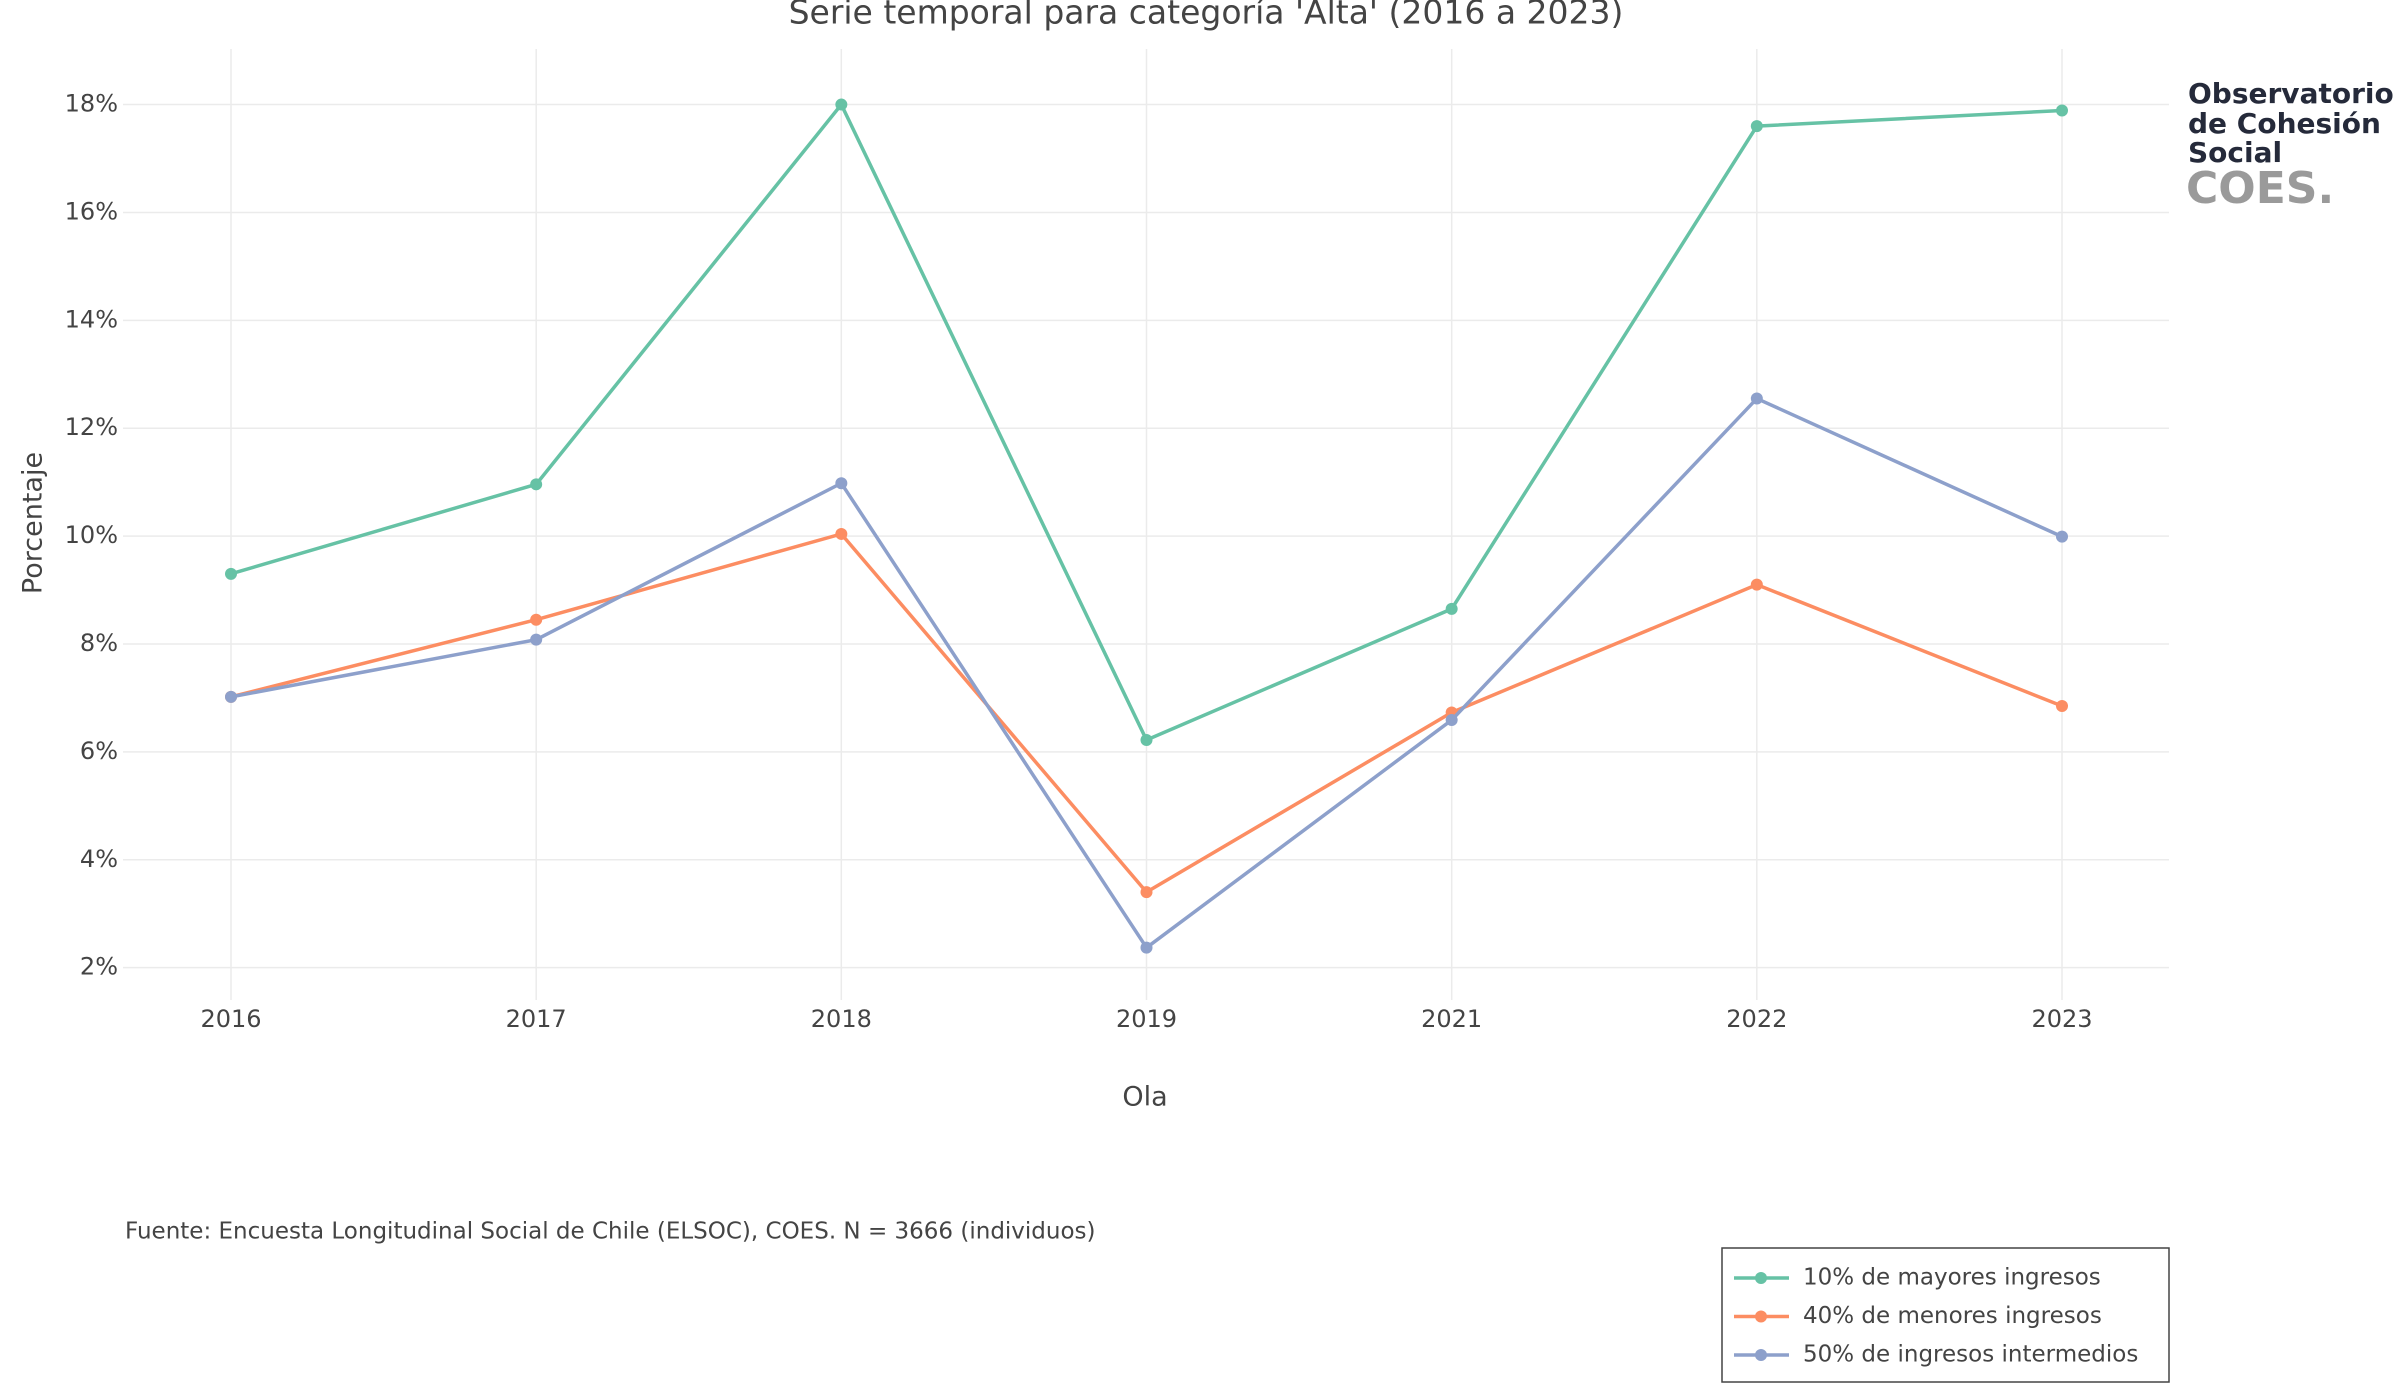 Image resolution: width=2400 pixels, height=1400 pixels. I want to click on legend-label: 40% de menores ingresos, so click(1952, 1316).